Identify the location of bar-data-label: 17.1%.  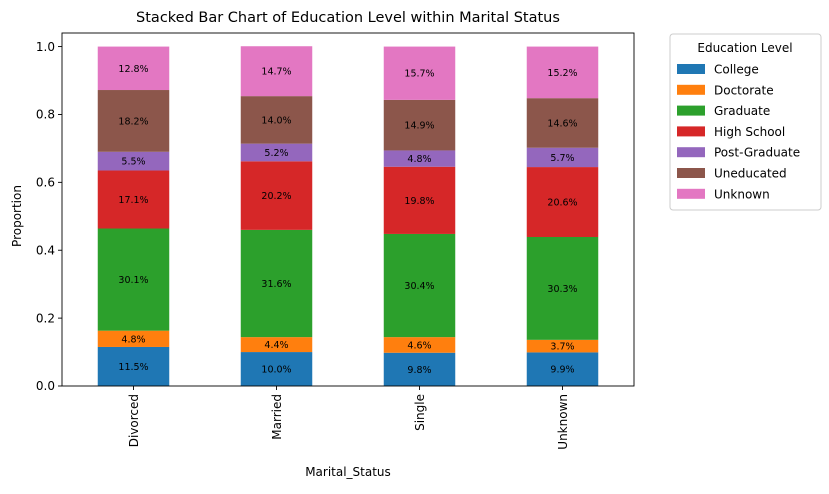
(133, 200).